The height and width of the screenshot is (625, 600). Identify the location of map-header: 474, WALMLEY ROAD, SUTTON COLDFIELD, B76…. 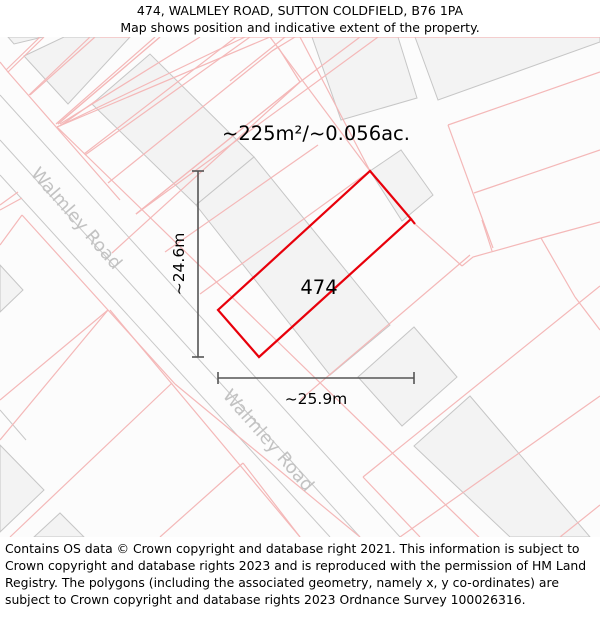
(300, 18).